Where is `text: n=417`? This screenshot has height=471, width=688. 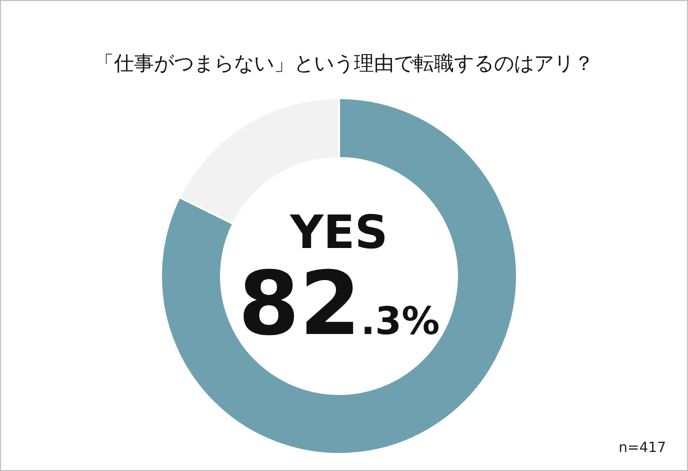 text: n=417 is located at coordinates (642, 448).